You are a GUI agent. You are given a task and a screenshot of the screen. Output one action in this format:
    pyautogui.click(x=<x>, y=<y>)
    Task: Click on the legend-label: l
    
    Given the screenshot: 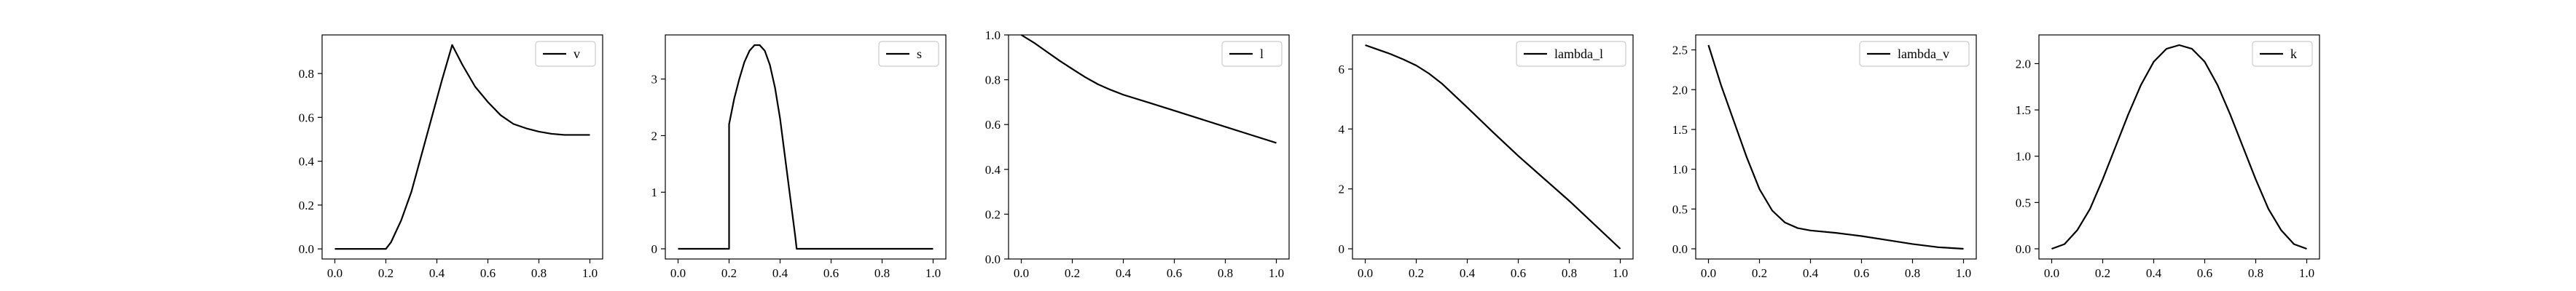 What is the action you would take?
    pyautogui.click(x=1262, y=54)
    